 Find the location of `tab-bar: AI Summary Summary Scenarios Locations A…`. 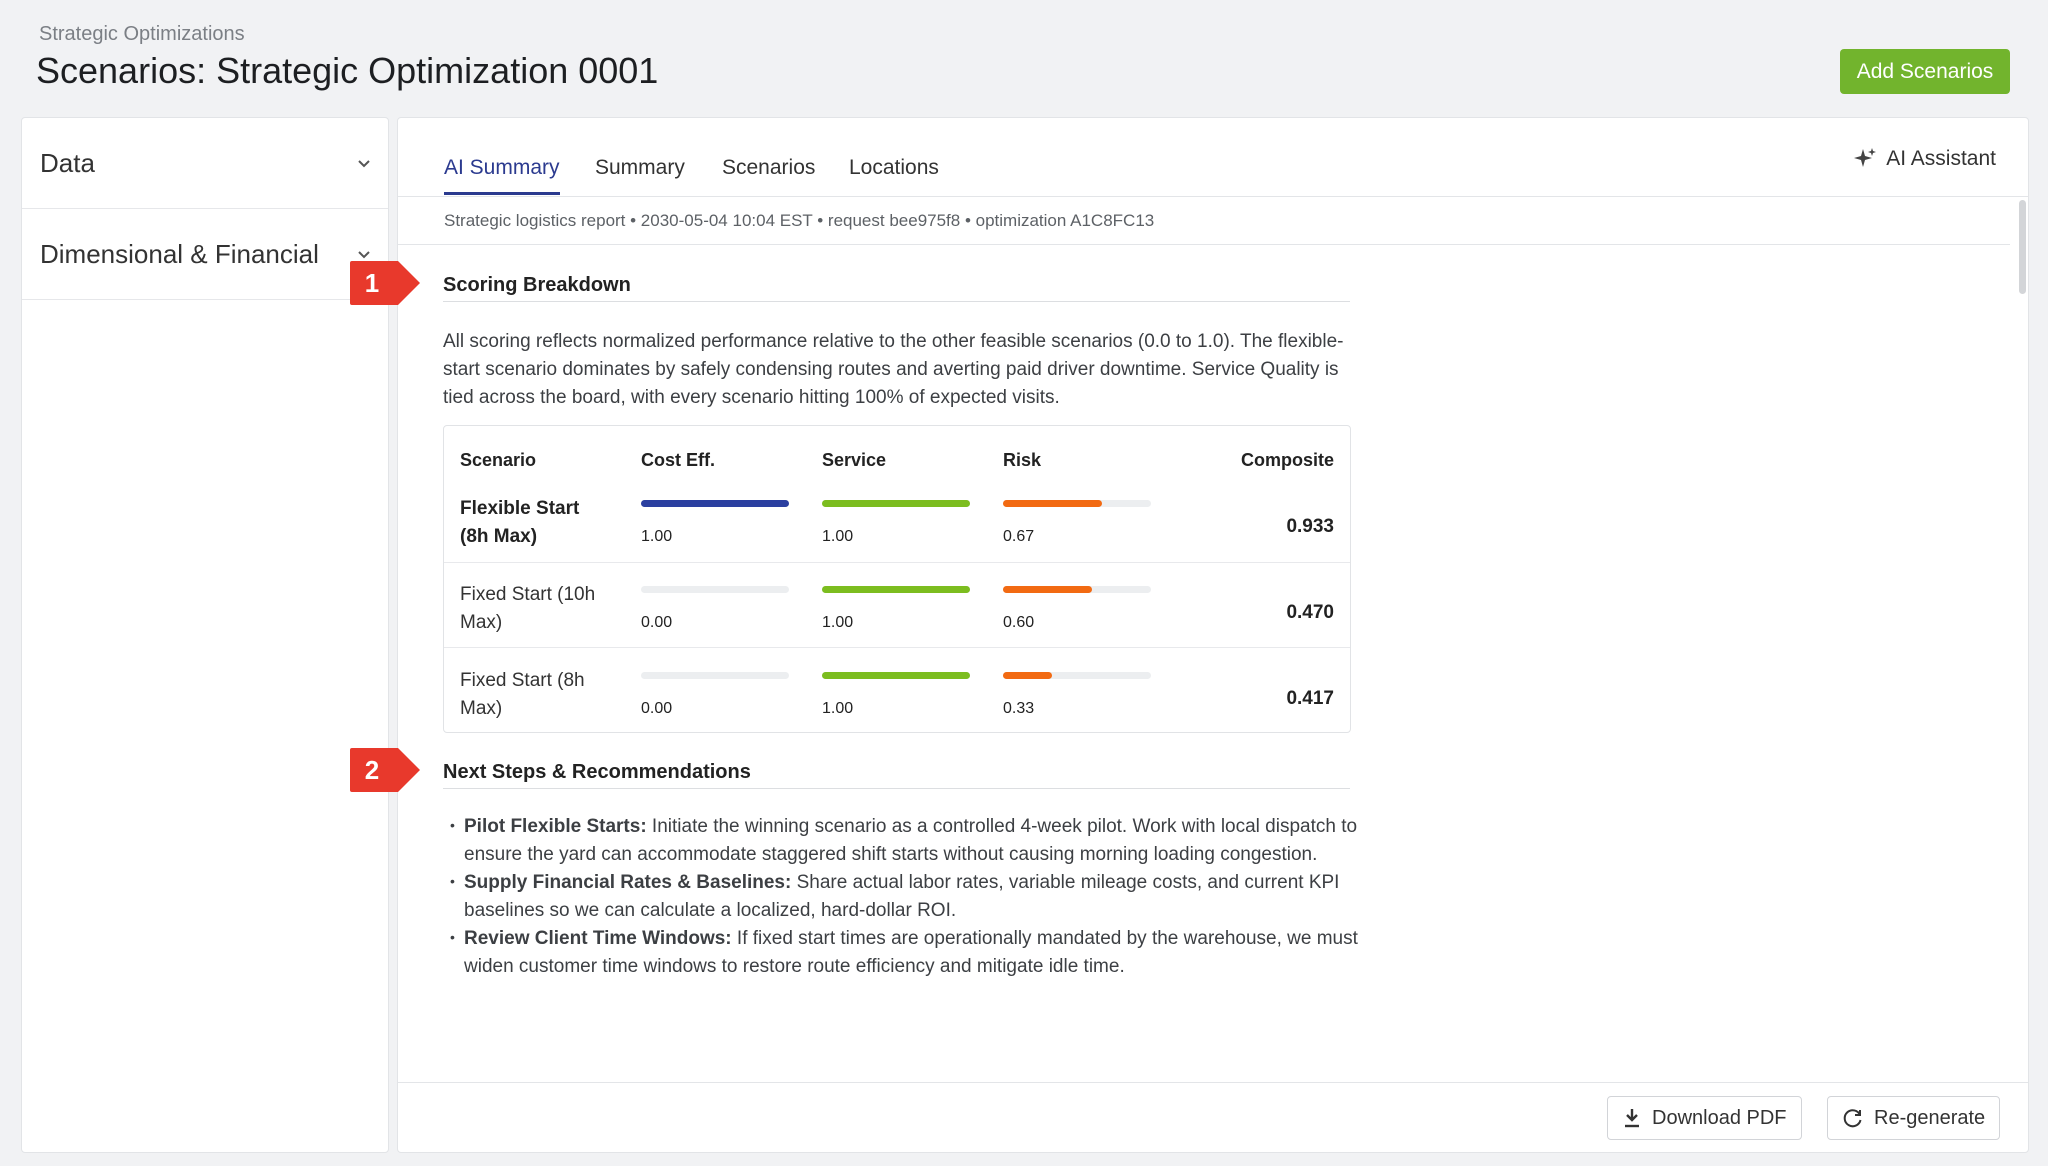

tab-bar: AI Summary Summary Scenarios Locations A… is located at coordinates (1213, 157).